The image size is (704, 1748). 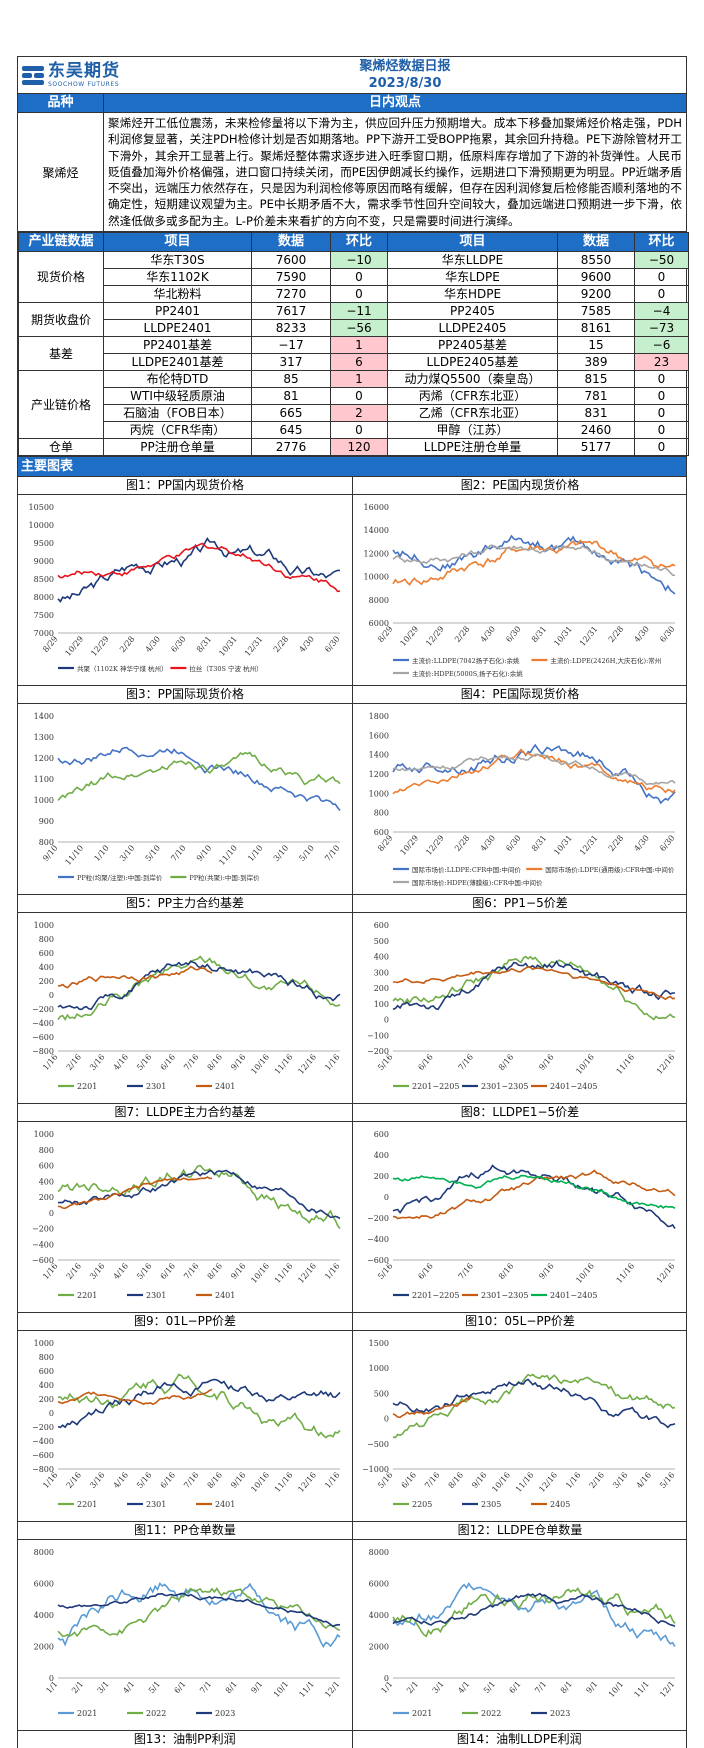 What do you see at coordinates (354, 294) in the screenshot?
I see `table-row: 华北粉料 7270 0 华东HDPE 9200 0` at bounding box center [354, 294].